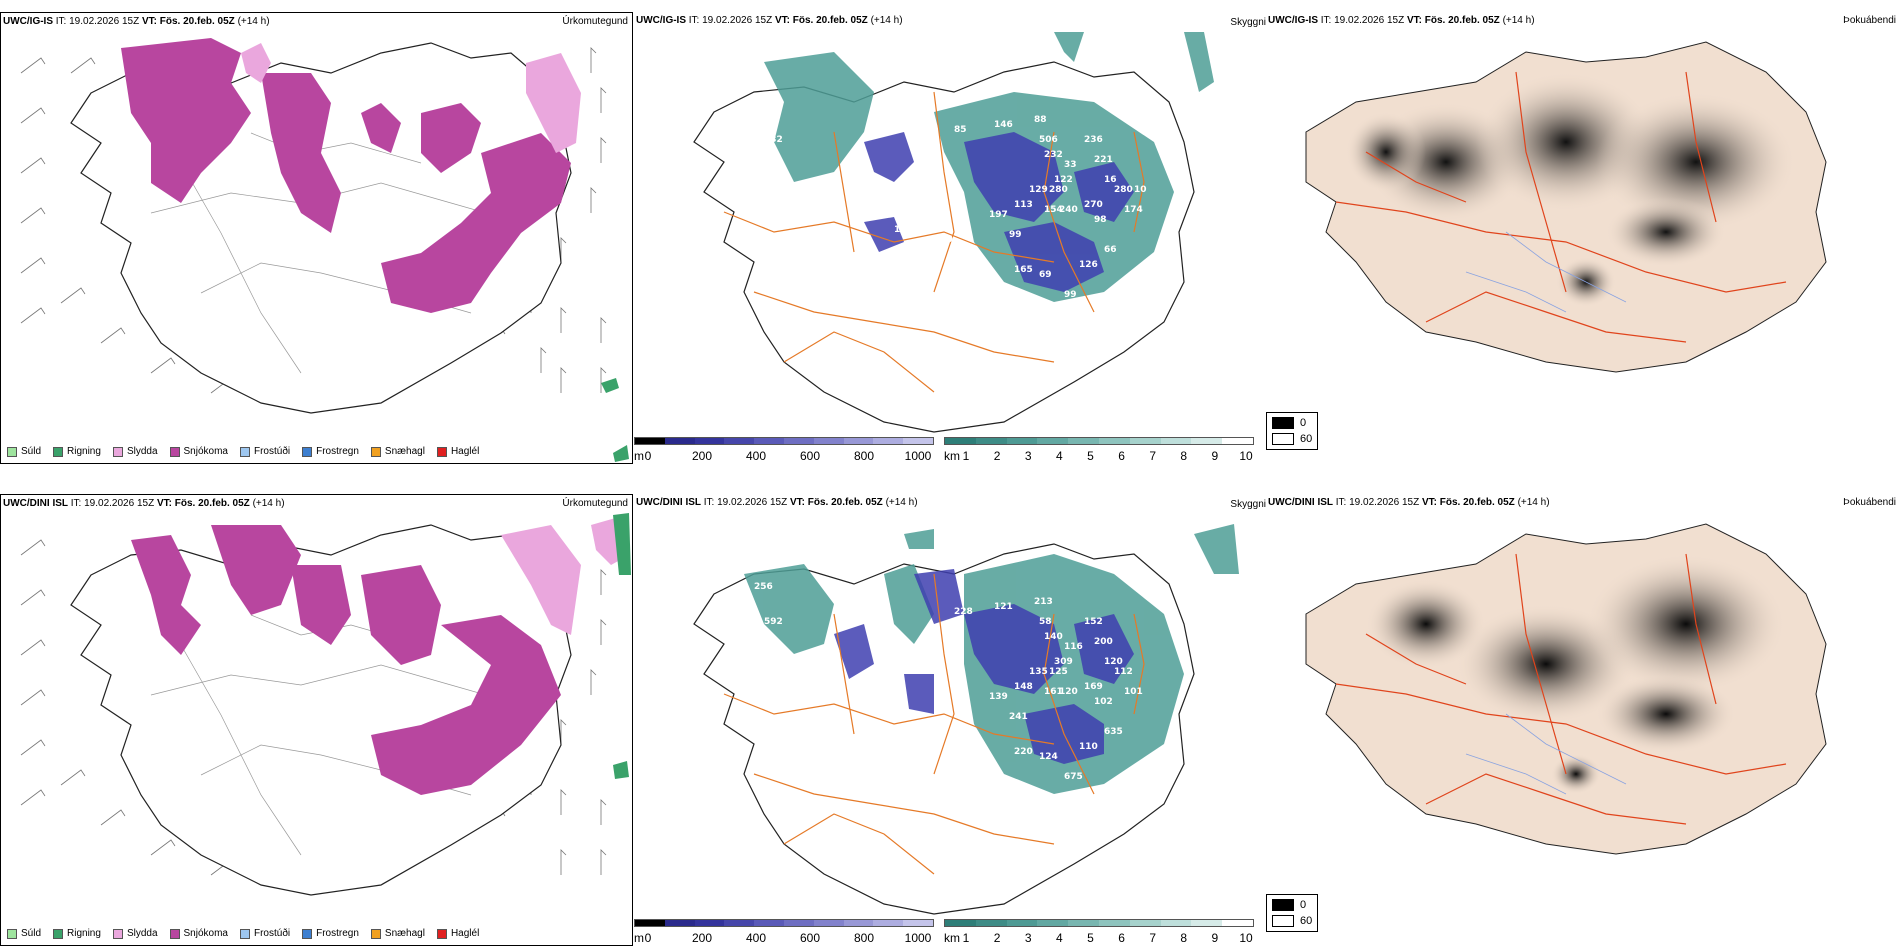 This screenshot has height=950, width=1900. What do you see at coordinates (1292, 439) in the screenshot?
I see `fog-legend-row: 60` at bounding box center [1292, 439].